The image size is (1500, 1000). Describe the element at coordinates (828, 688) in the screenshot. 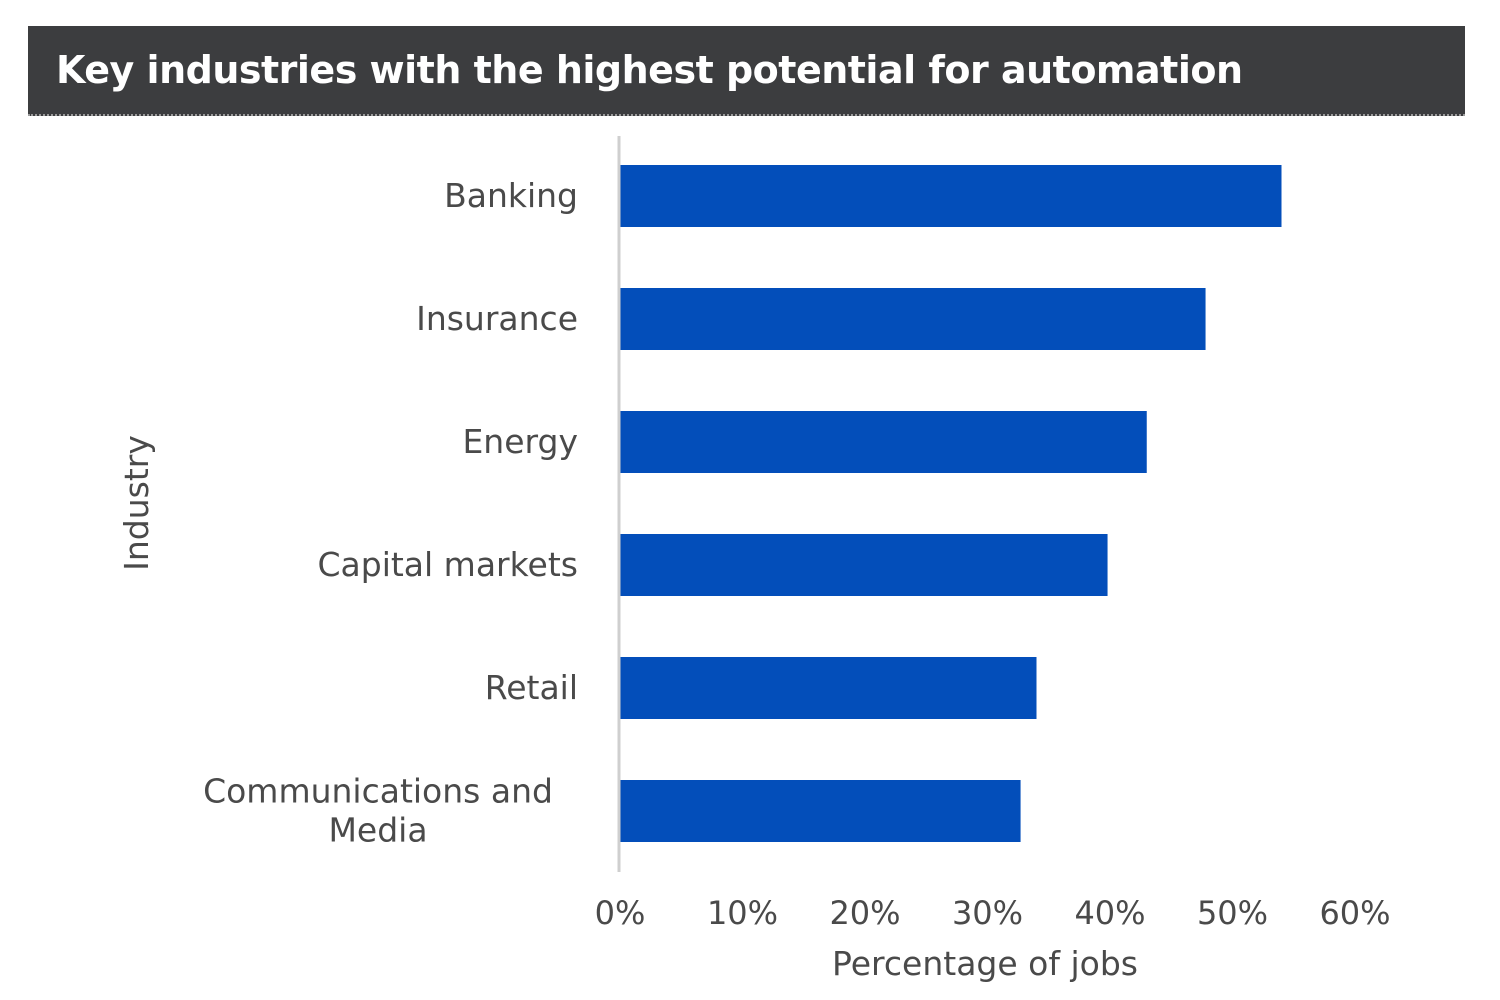

I see `bar-retail` at that location.